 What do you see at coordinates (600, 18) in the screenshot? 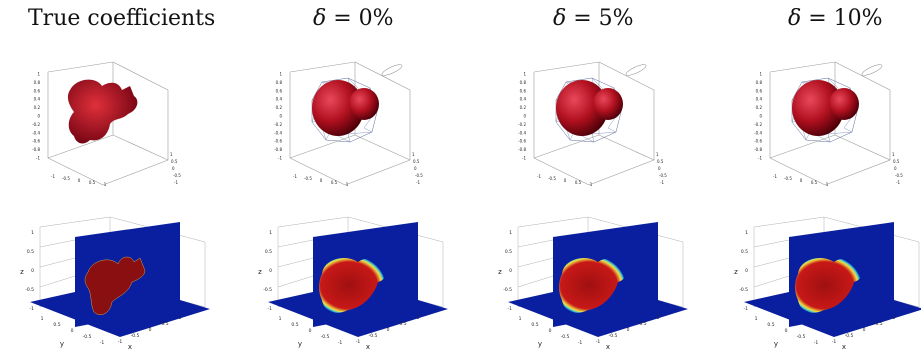
I see `delta-value: = 5%` at bounding box center [600, 18].